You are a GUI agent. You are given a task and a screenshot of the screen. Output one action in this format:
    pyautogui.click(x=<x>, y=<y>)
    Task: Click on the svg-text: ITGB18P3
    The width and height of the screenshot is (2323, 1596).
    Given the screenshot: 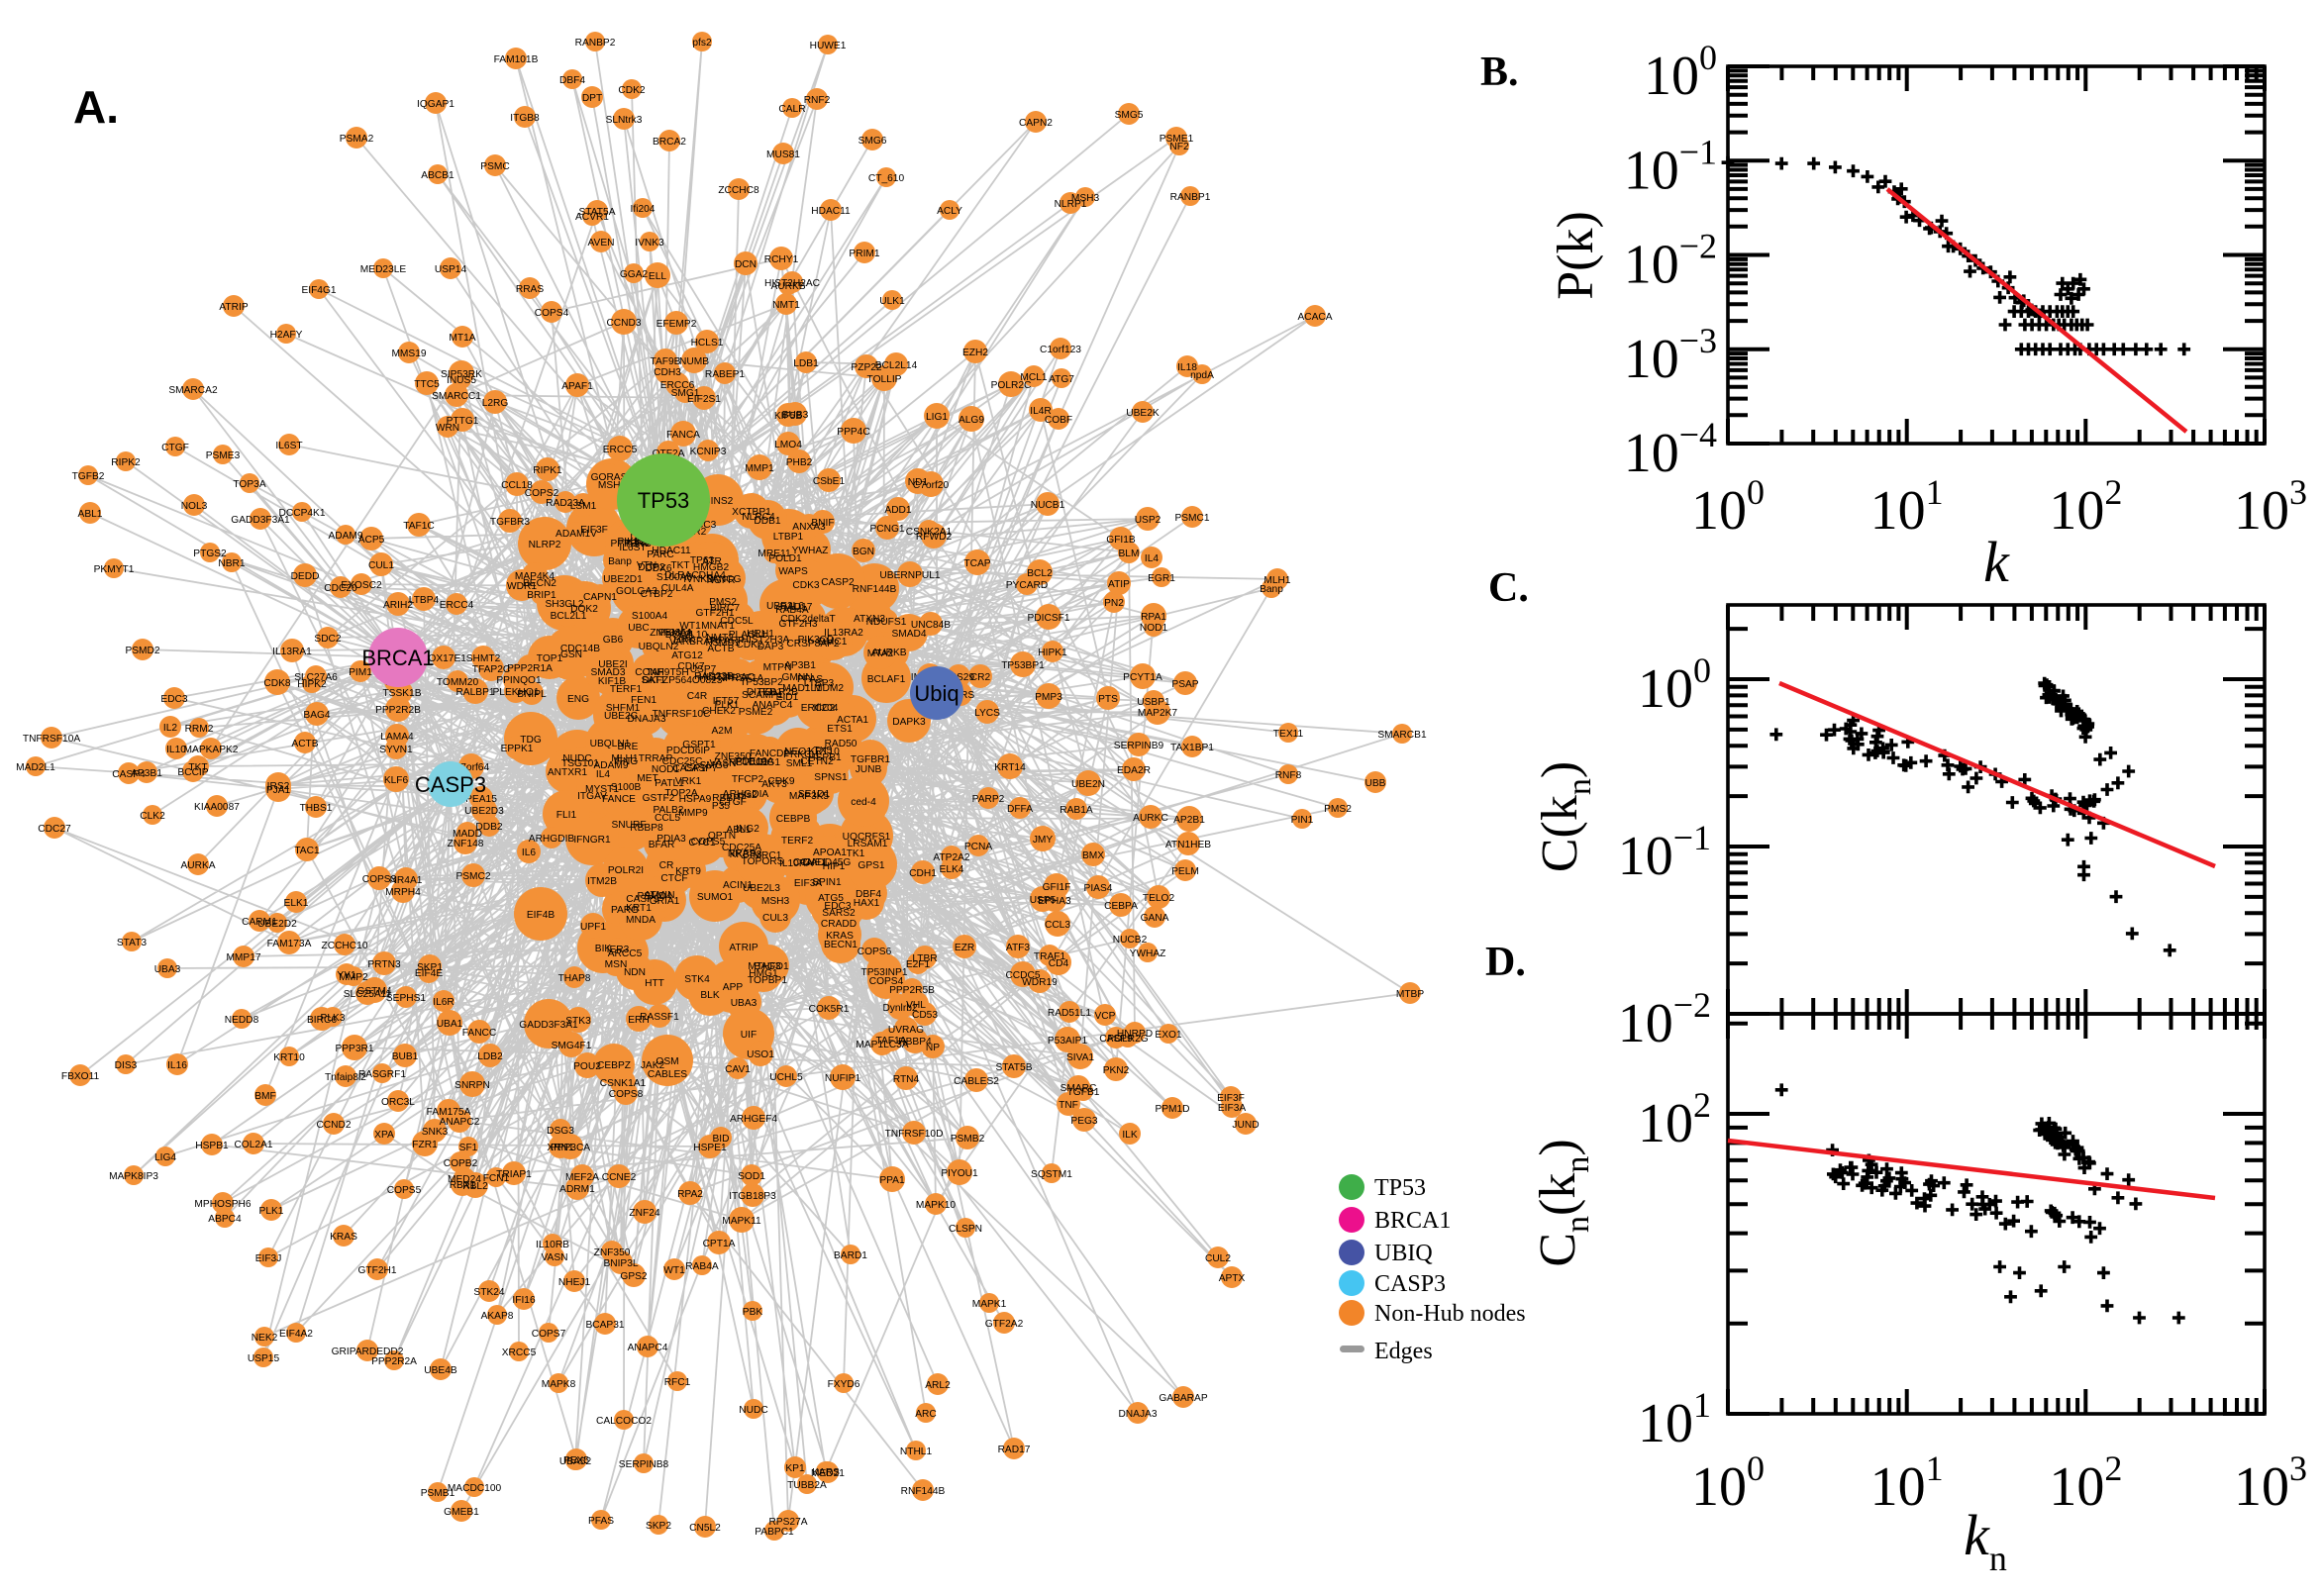 What is the action you would take?
    pyautogui.click(x=752, y=1196)
    